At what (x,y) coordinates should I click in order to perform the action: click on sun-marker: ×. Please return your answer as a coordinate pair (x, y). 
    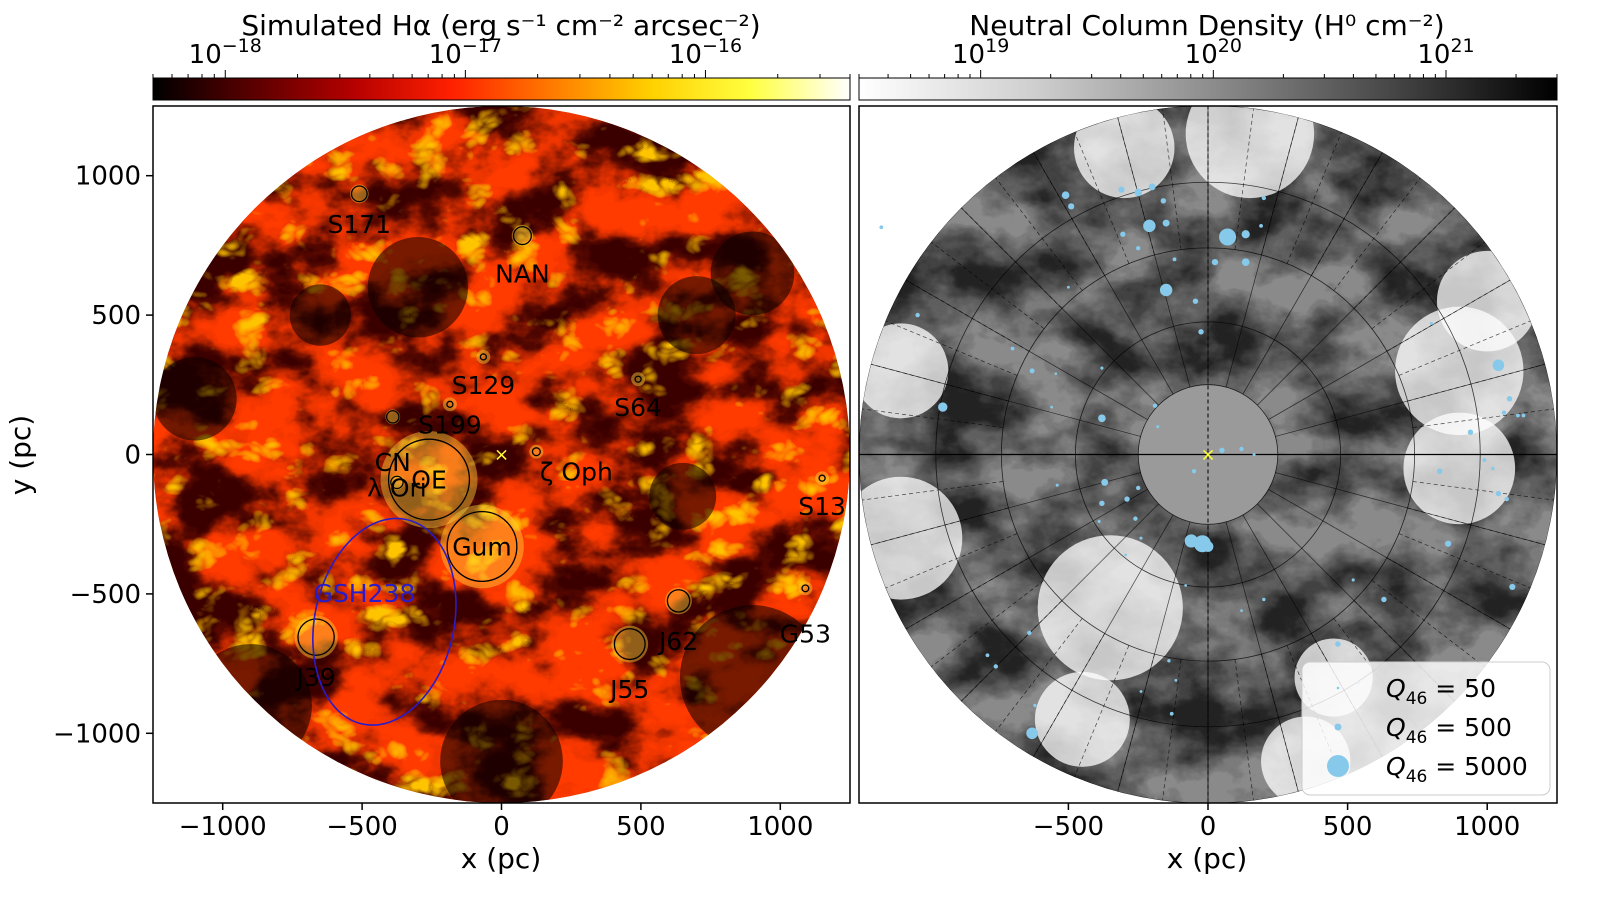
    Looking at the image, I should click on (501, 455).